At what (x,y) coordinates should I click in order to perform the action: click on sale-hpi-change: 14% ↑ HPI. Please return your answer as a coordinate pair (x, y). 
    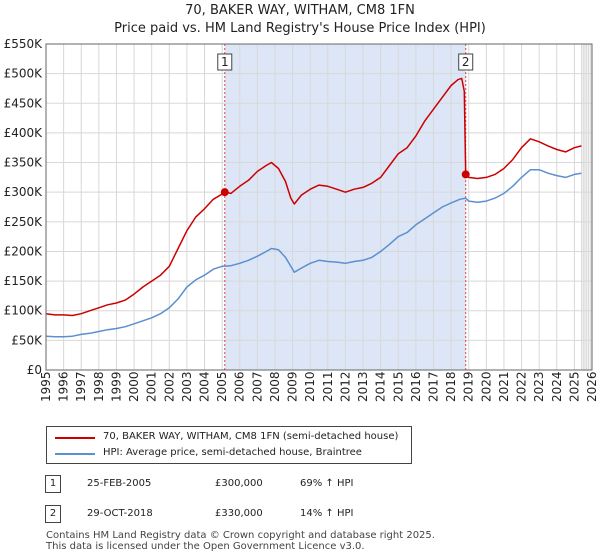
    Looking at the image, I should click on (327, 513).